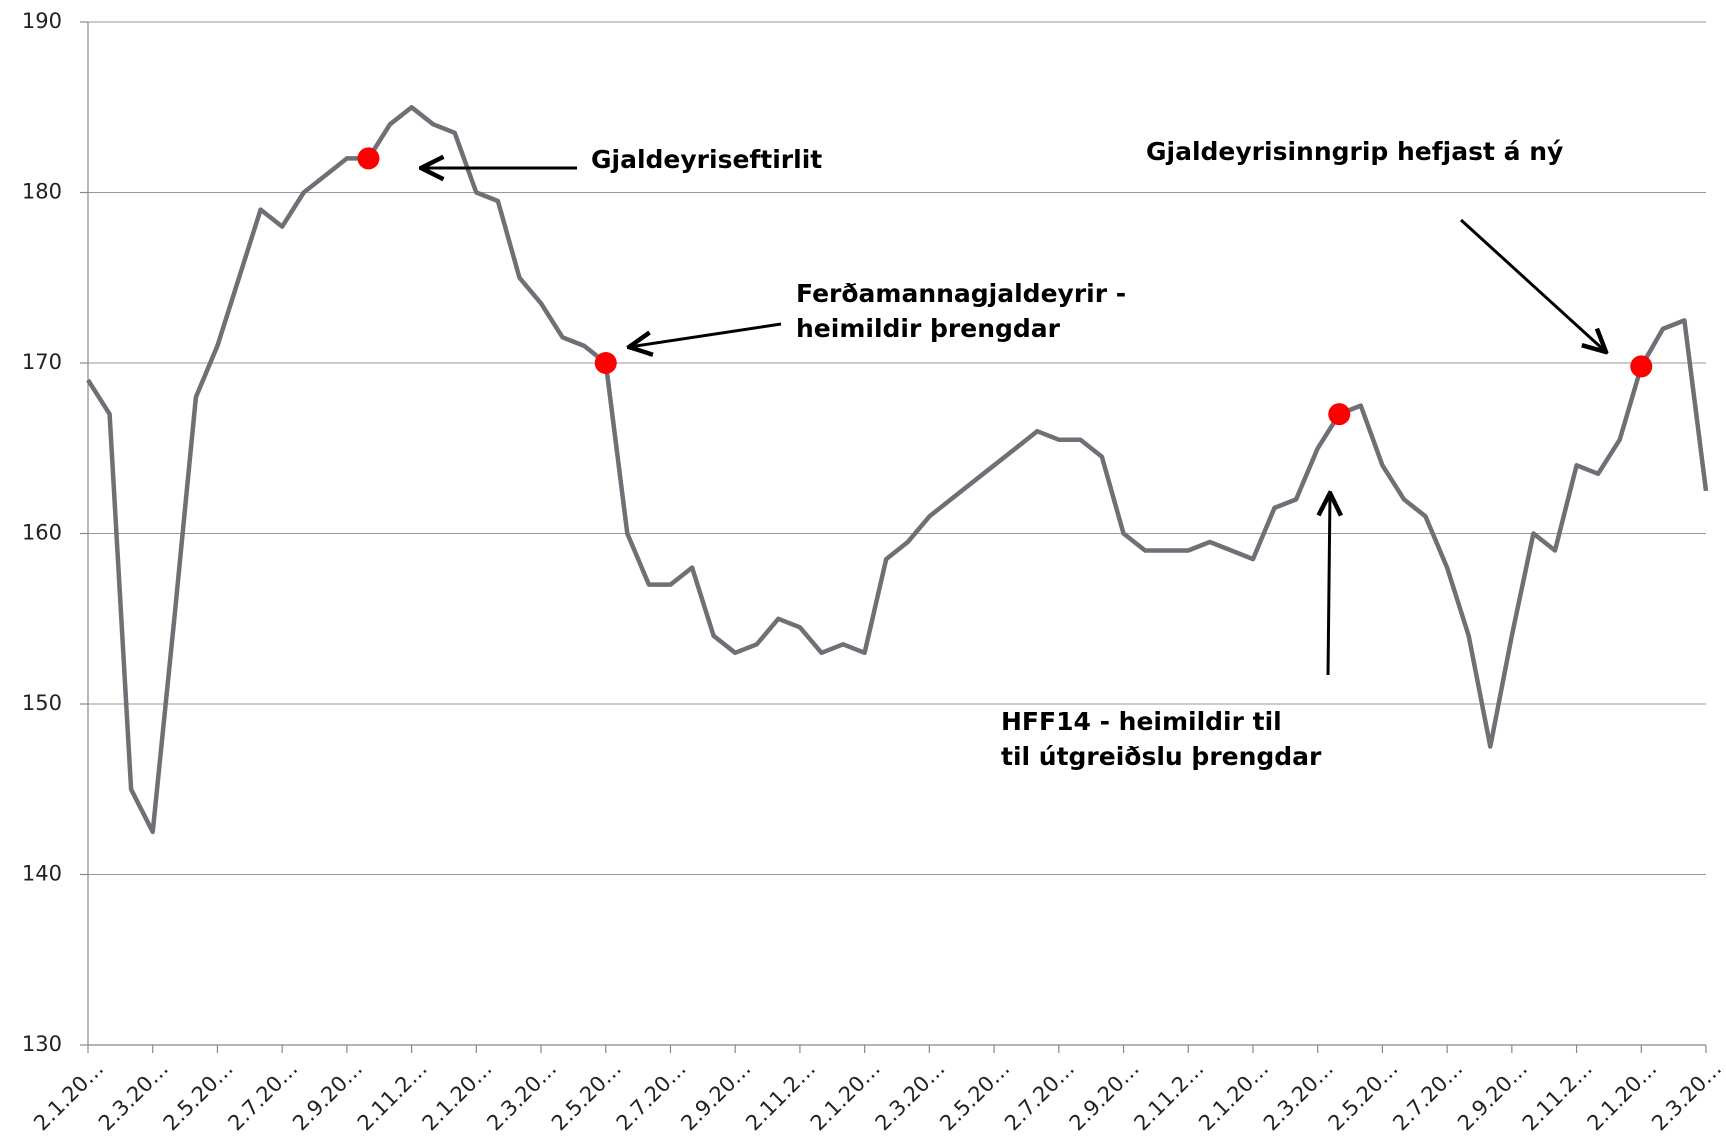 This screenshot has width=1726, height=1146. What do you see at coordinates (42, 21) in the screenshot?
I see `y-tick-label: 190` at bounding box center [42, 21].